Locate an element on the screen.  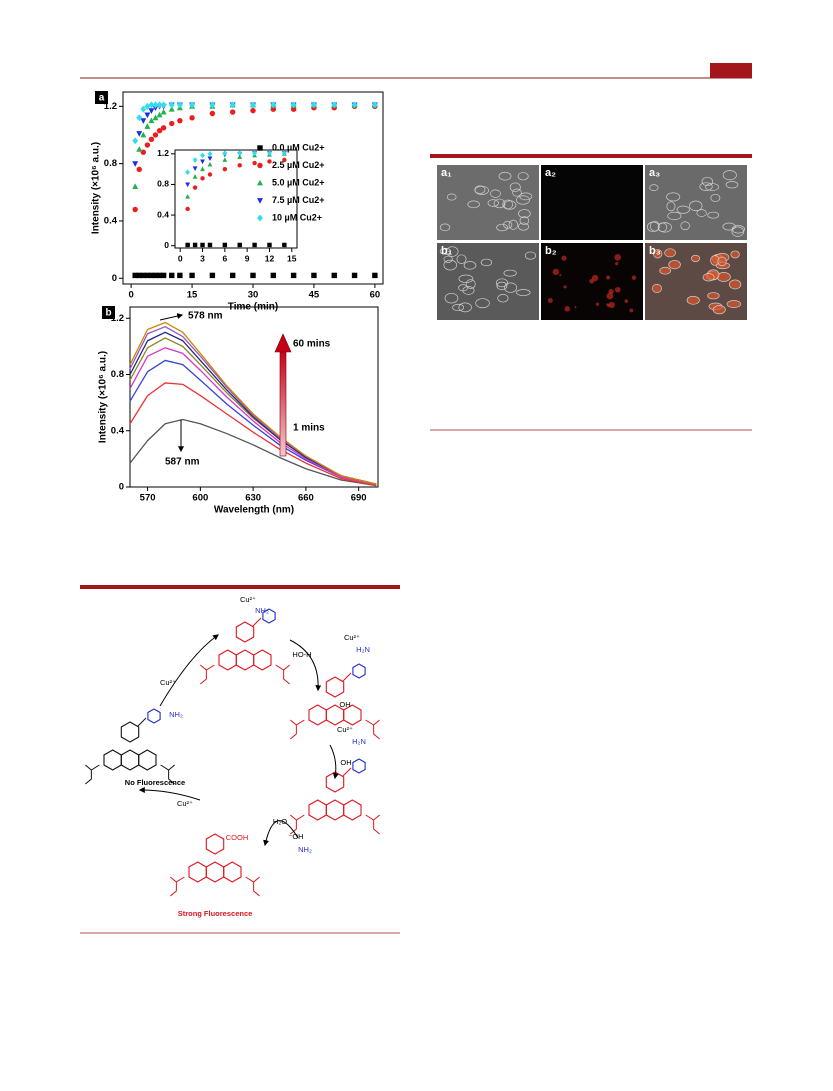
scheme-label: OH is located at coordinates (344, 704).